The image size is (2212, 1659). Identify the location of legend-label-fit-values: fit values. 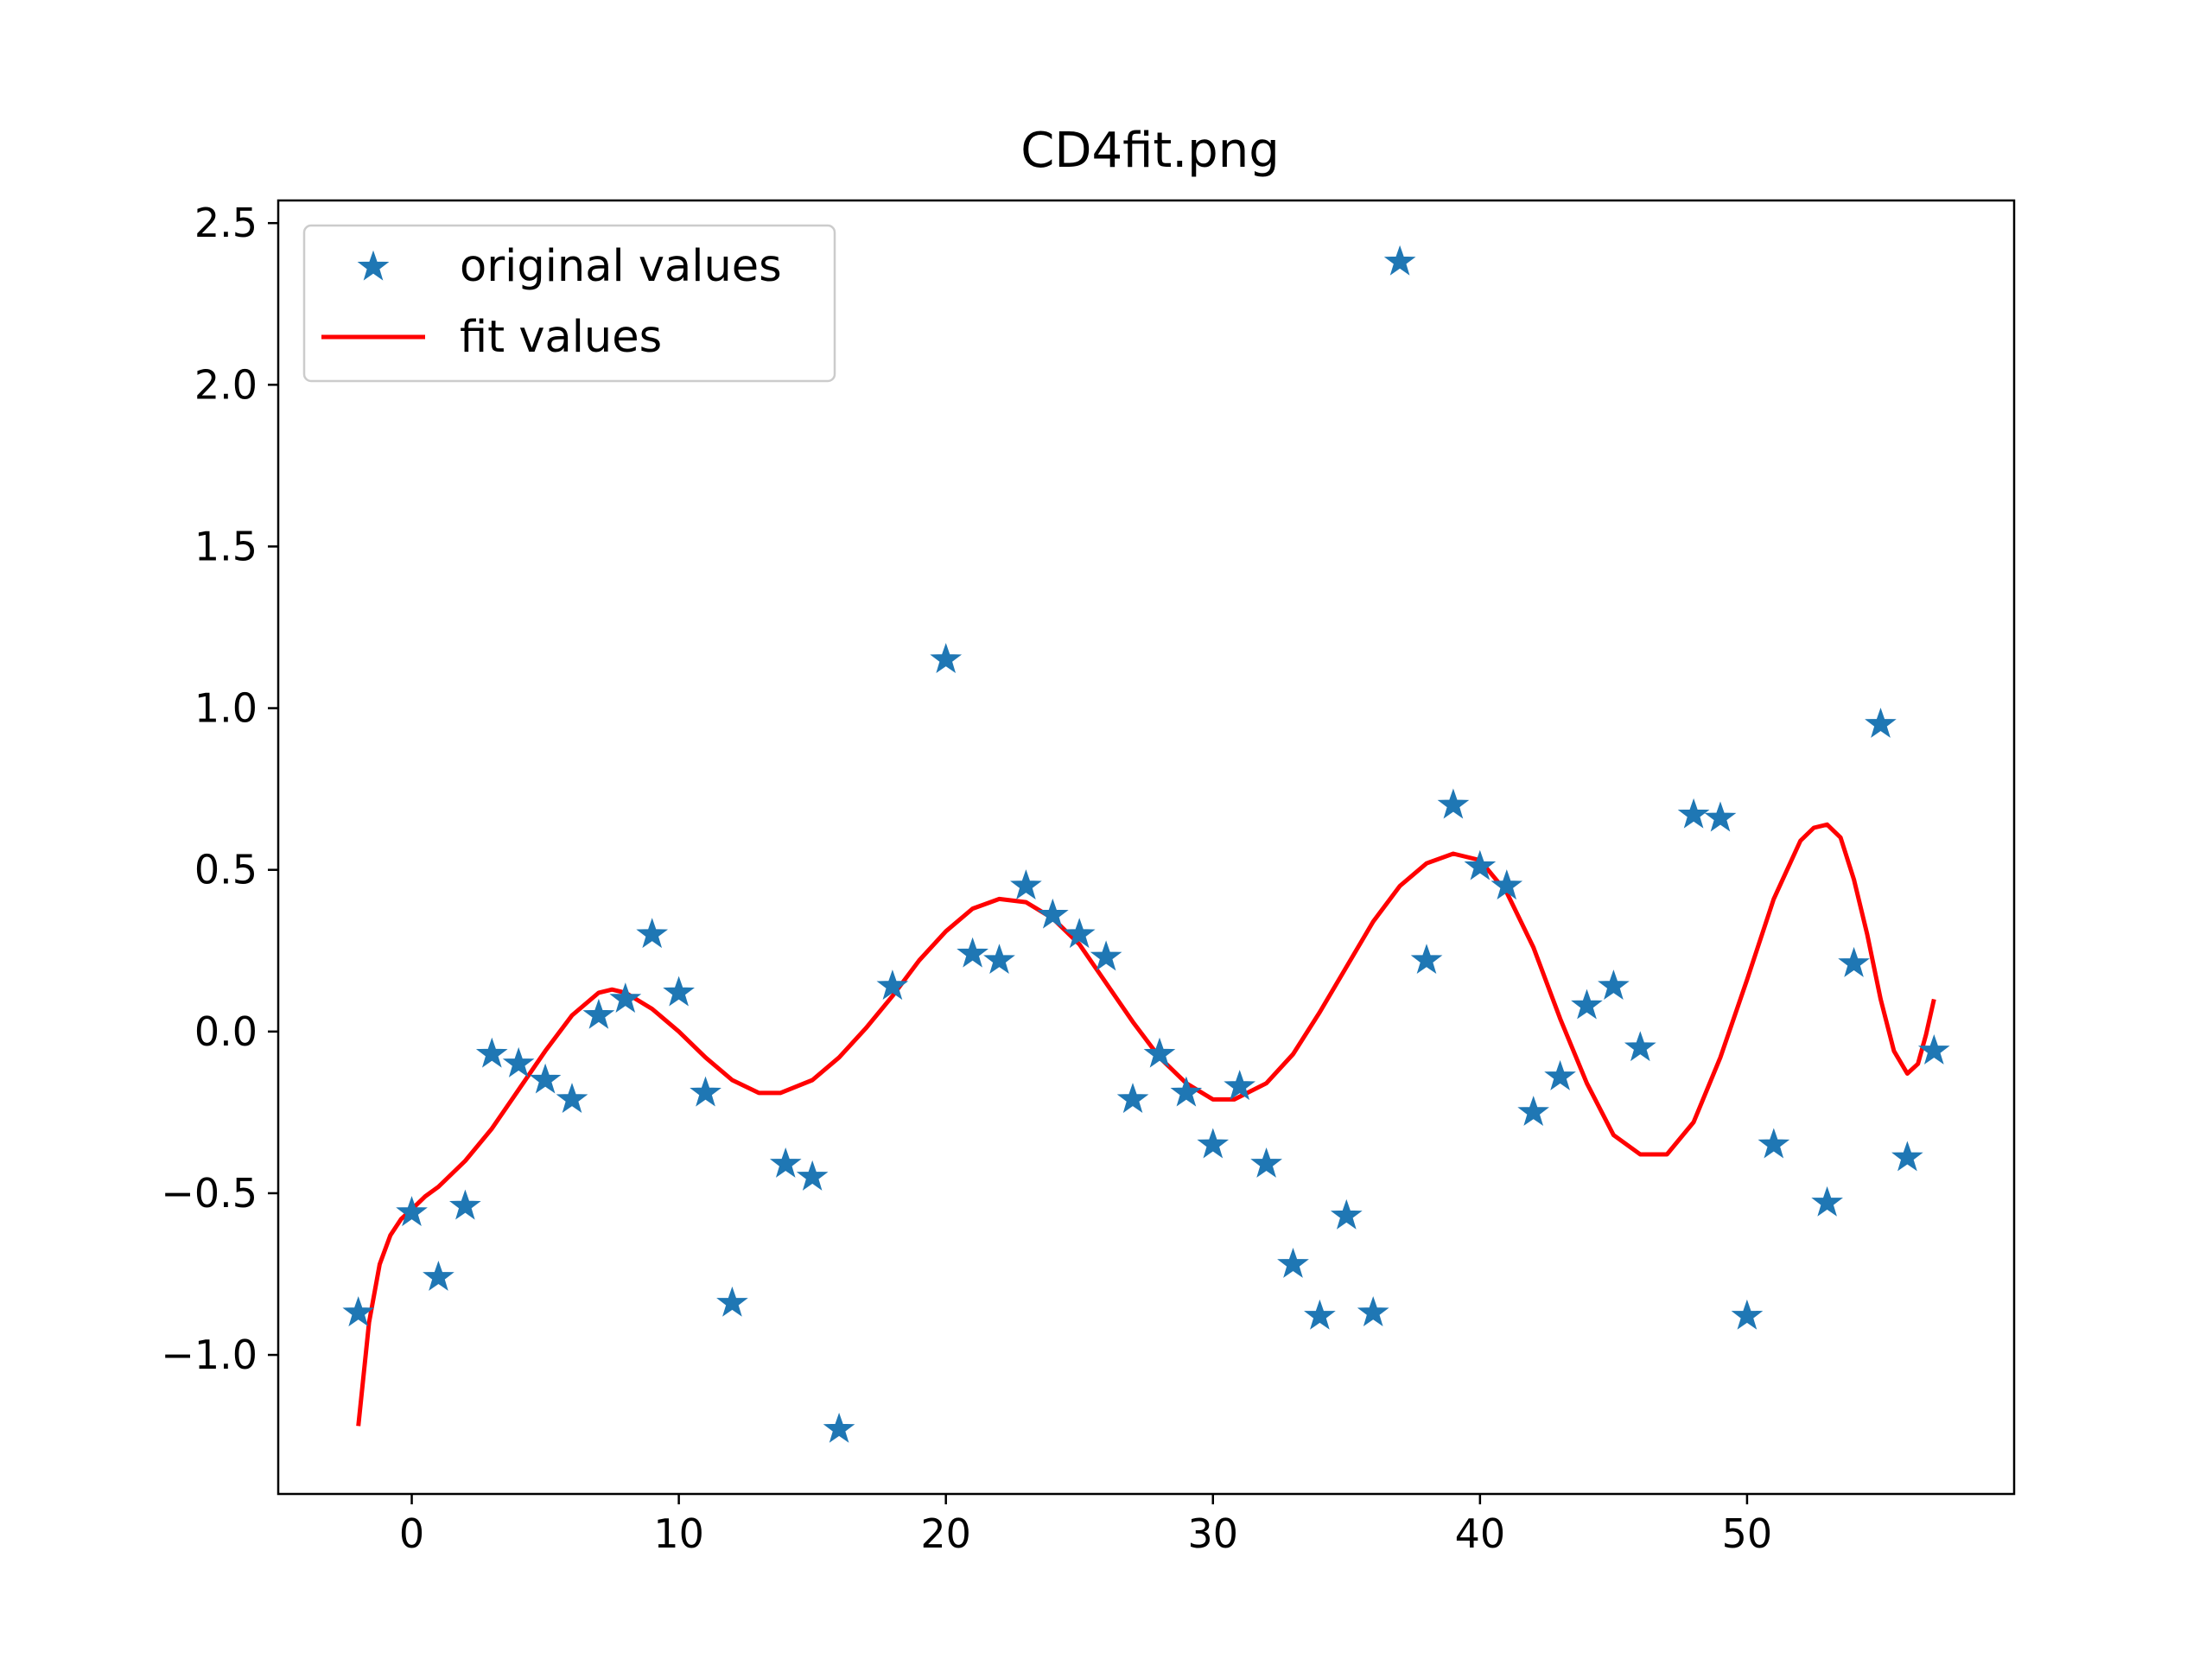
(561, 337).